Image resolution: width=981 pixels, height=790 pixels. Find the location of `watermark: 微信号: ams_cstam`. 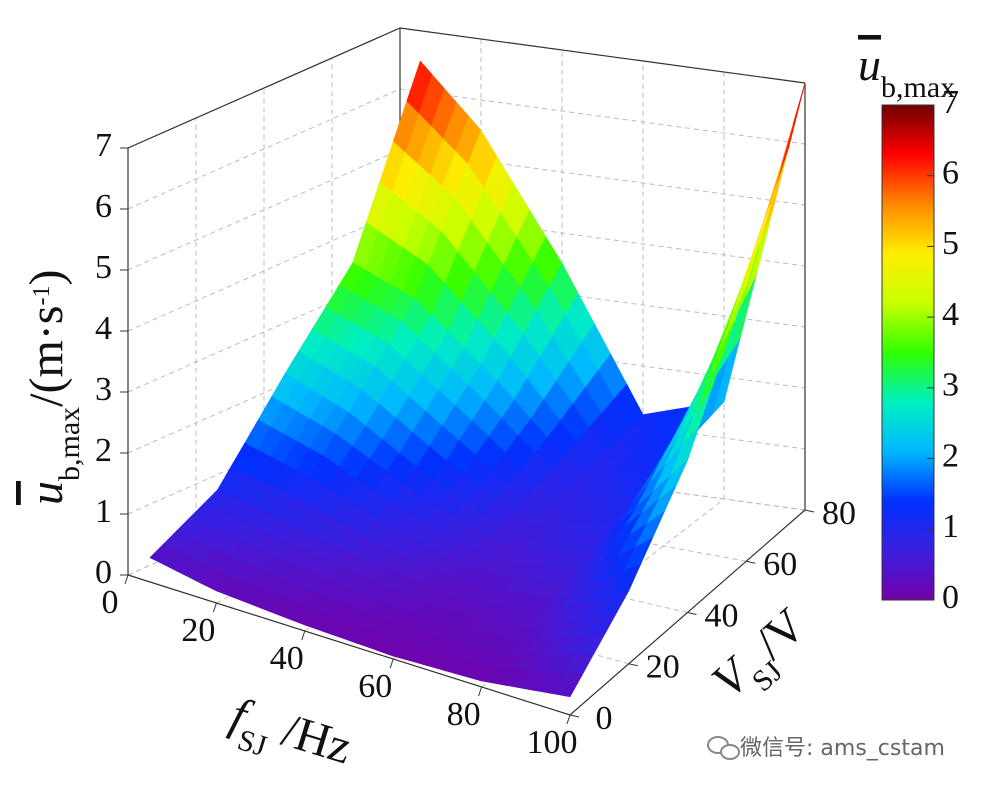

watermark: 微信号: ams_cstam is located at coordinates (826, 748).